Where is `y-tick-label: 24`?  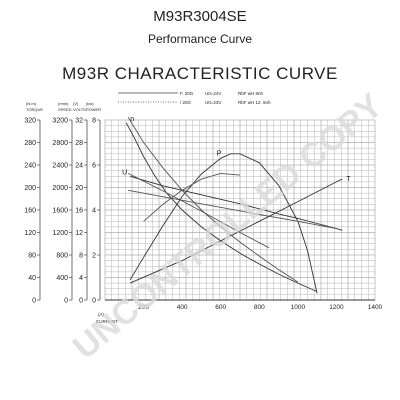
y-tick-label: 24 is located at coordinates (79, 166).